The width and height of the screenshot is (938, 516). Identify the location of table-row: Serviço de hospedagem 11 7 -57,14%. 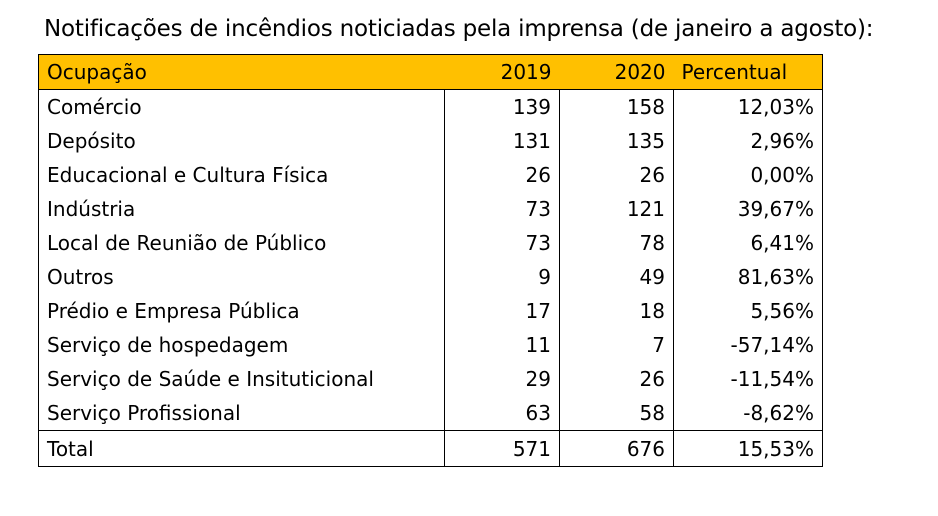
(430, 345).